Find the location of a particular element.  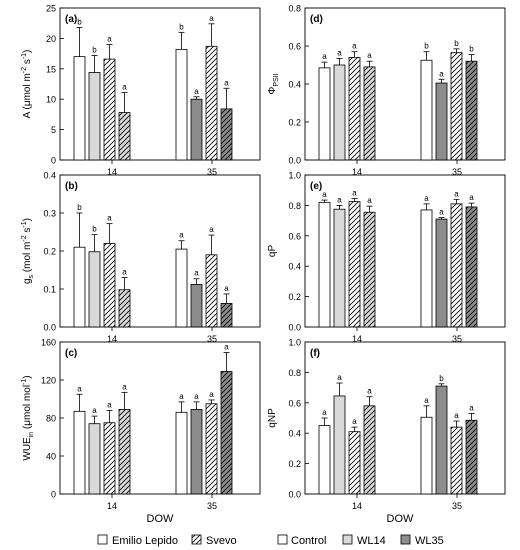

legend: Emilio Lepido Svevo Control WL14 WL35 is located at coordinates (270, 540).